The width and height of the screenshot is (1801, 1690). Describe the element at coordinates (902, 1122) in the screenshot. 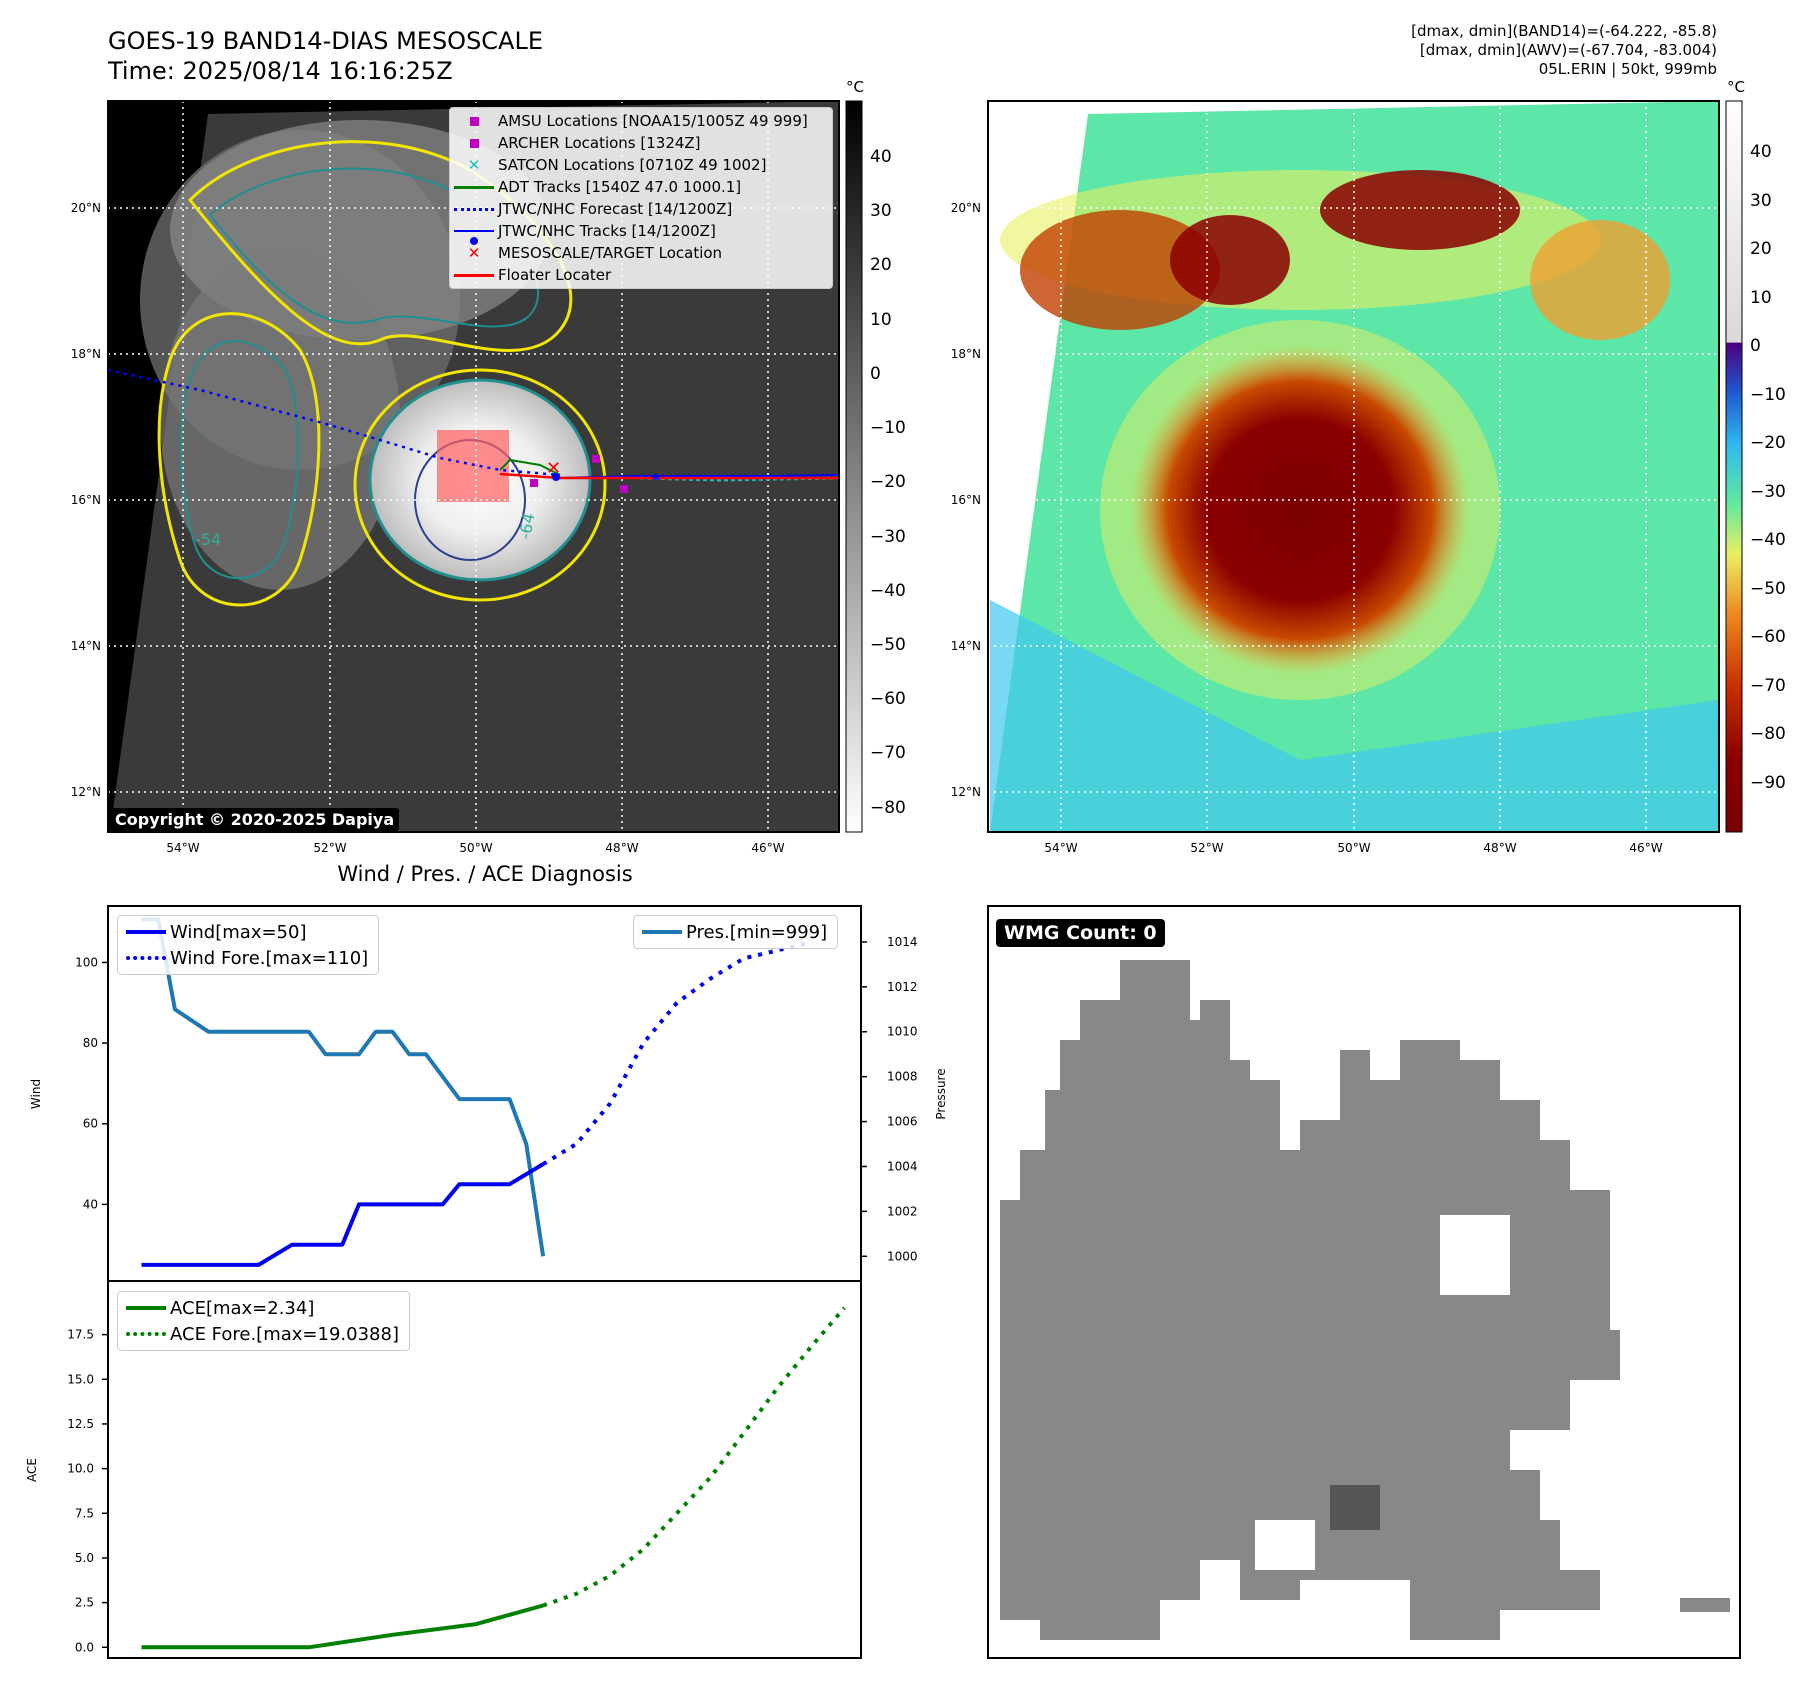

I see `pressure-tick-label: 1006` at that location.